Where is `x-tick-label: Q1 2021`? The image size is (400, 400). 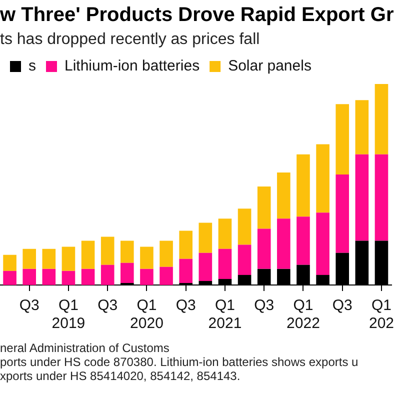
x-tick-label: Q1 2021 is located at coordinates (225, 314).